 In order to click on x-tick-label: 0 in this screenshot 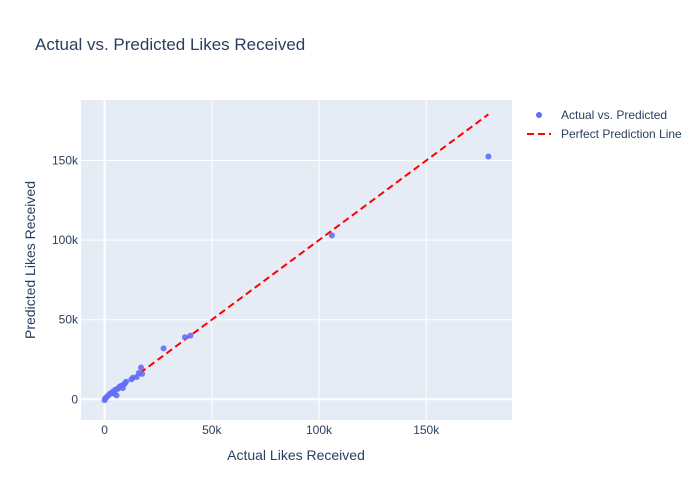, I will do `click(104, 430)`.